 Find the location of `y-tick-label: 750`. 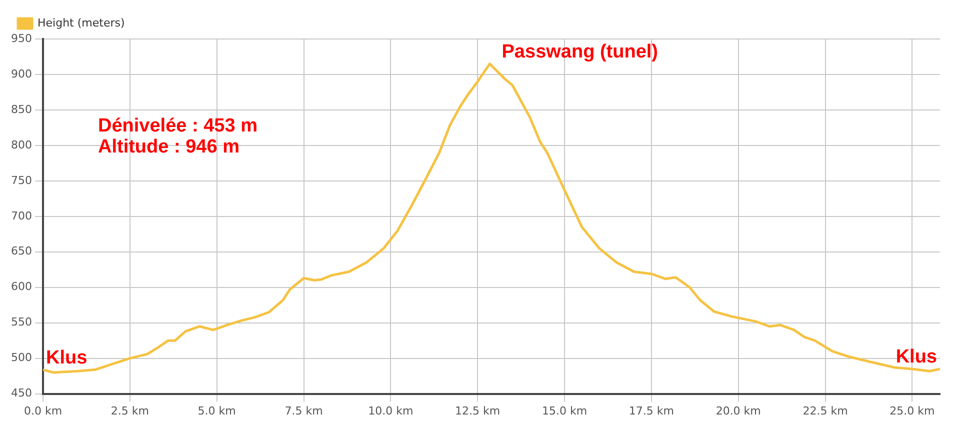

y-tick-label: 750 is located at coordinates (21, 180).